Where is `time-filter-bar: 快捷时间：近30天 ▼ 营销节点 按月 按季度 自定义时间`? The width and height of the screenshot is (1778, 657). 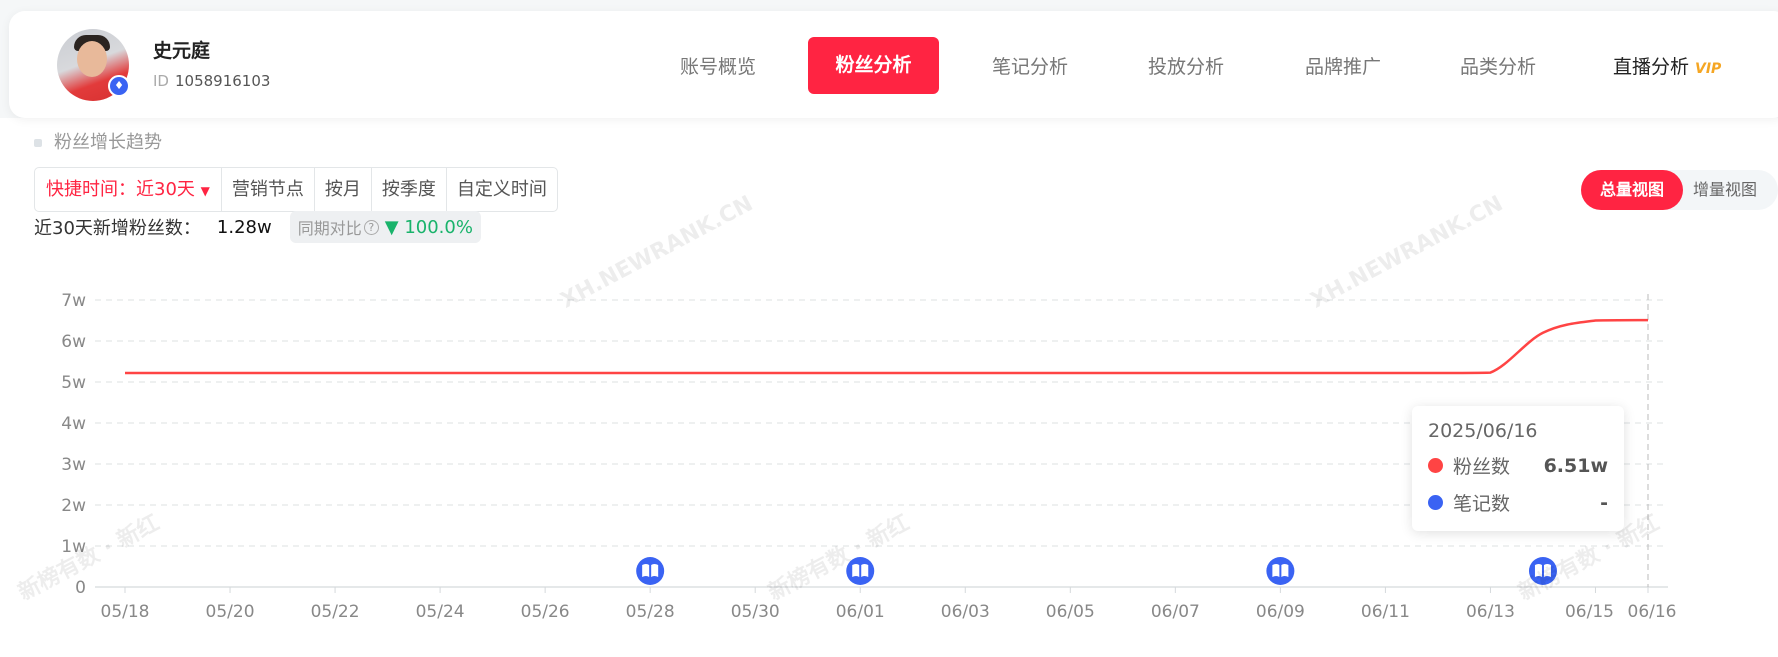
time-filter-bar: 快捷时间：近30天 ▼ 营销节点 按月 按季度 自定义时间 is located at coordinates (296, 189).